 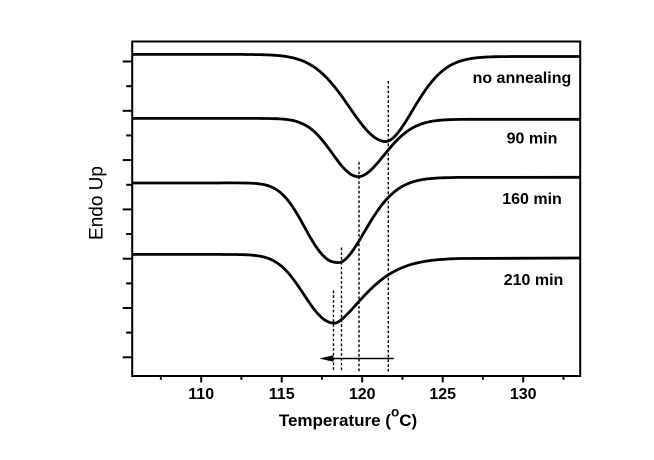 I want to click on svg-text: Endo Up, so click(x=97, y=203).